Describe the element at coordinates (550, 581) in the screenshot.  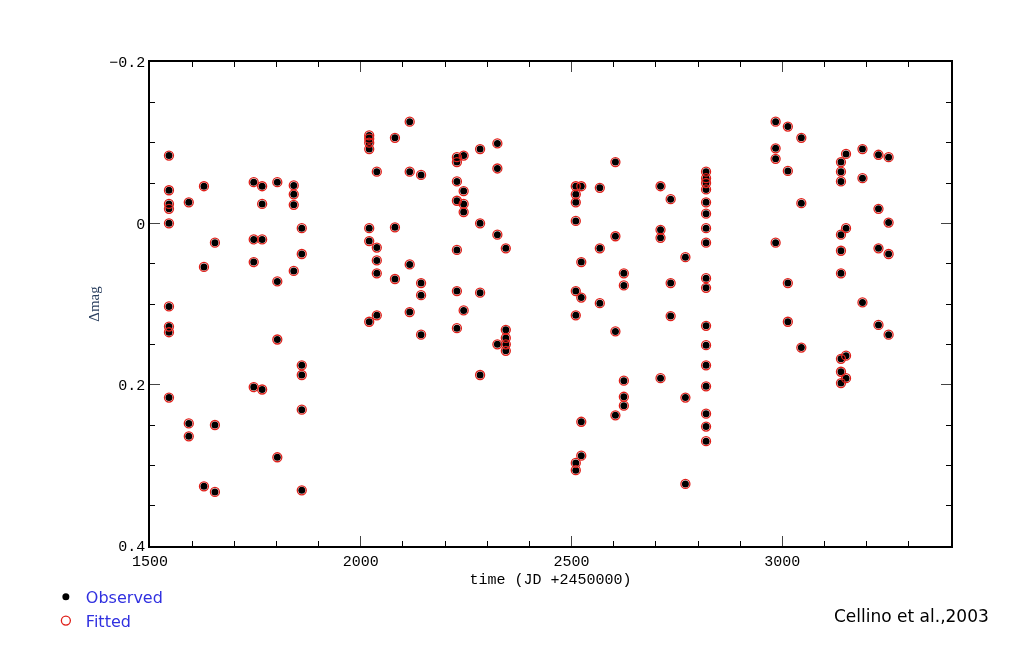
I see `x-axis-title: time (JD +2450000)` at that location.